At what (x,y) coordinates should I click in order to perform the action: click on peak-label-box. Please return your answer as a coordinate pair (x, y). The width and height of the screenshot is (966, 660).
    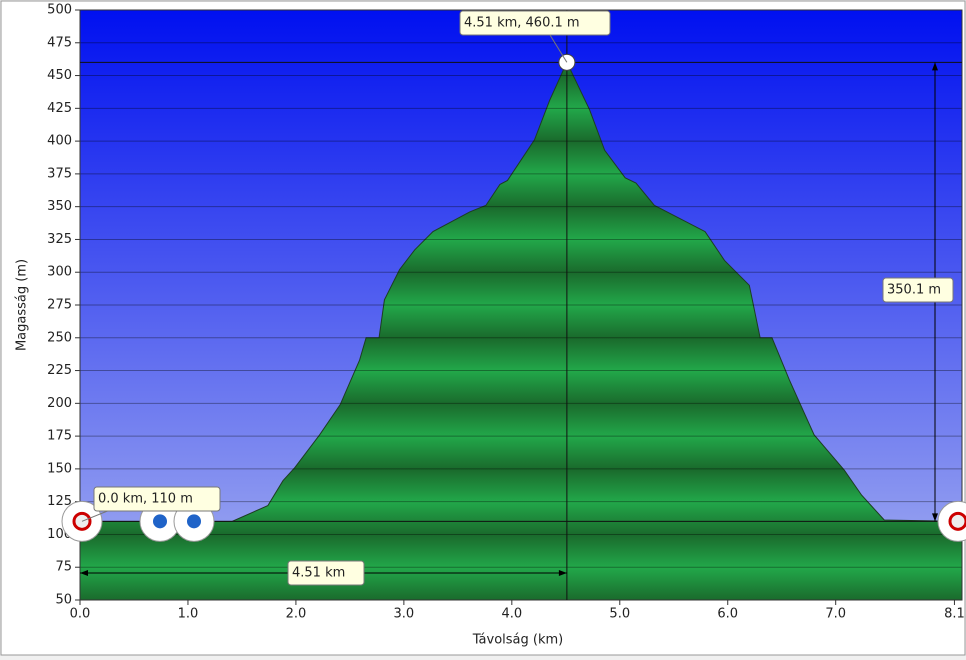
    Looking at the image, I should click on (535, 23).